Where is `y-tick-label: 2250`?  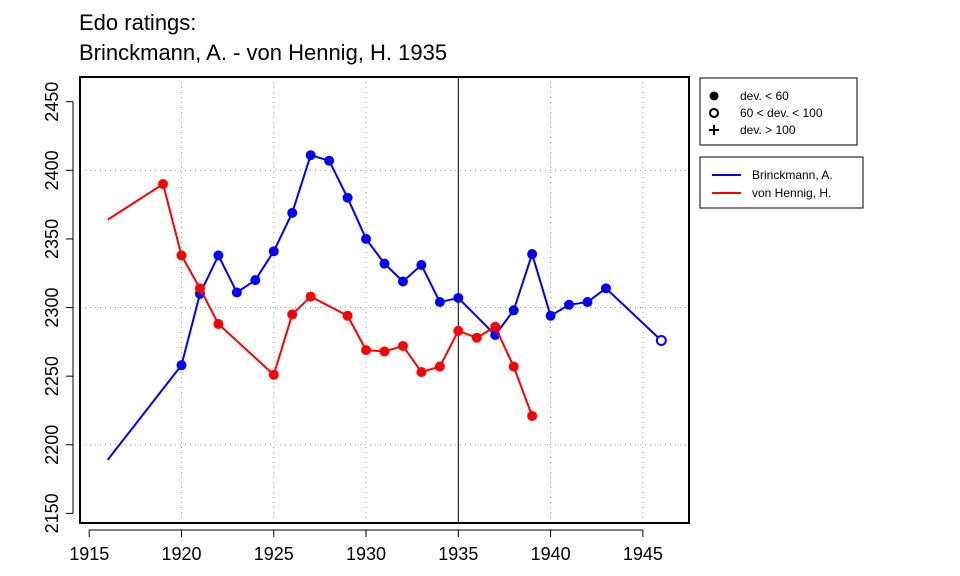 y-tick-label: 2250 is located at coordinates (52, 376).